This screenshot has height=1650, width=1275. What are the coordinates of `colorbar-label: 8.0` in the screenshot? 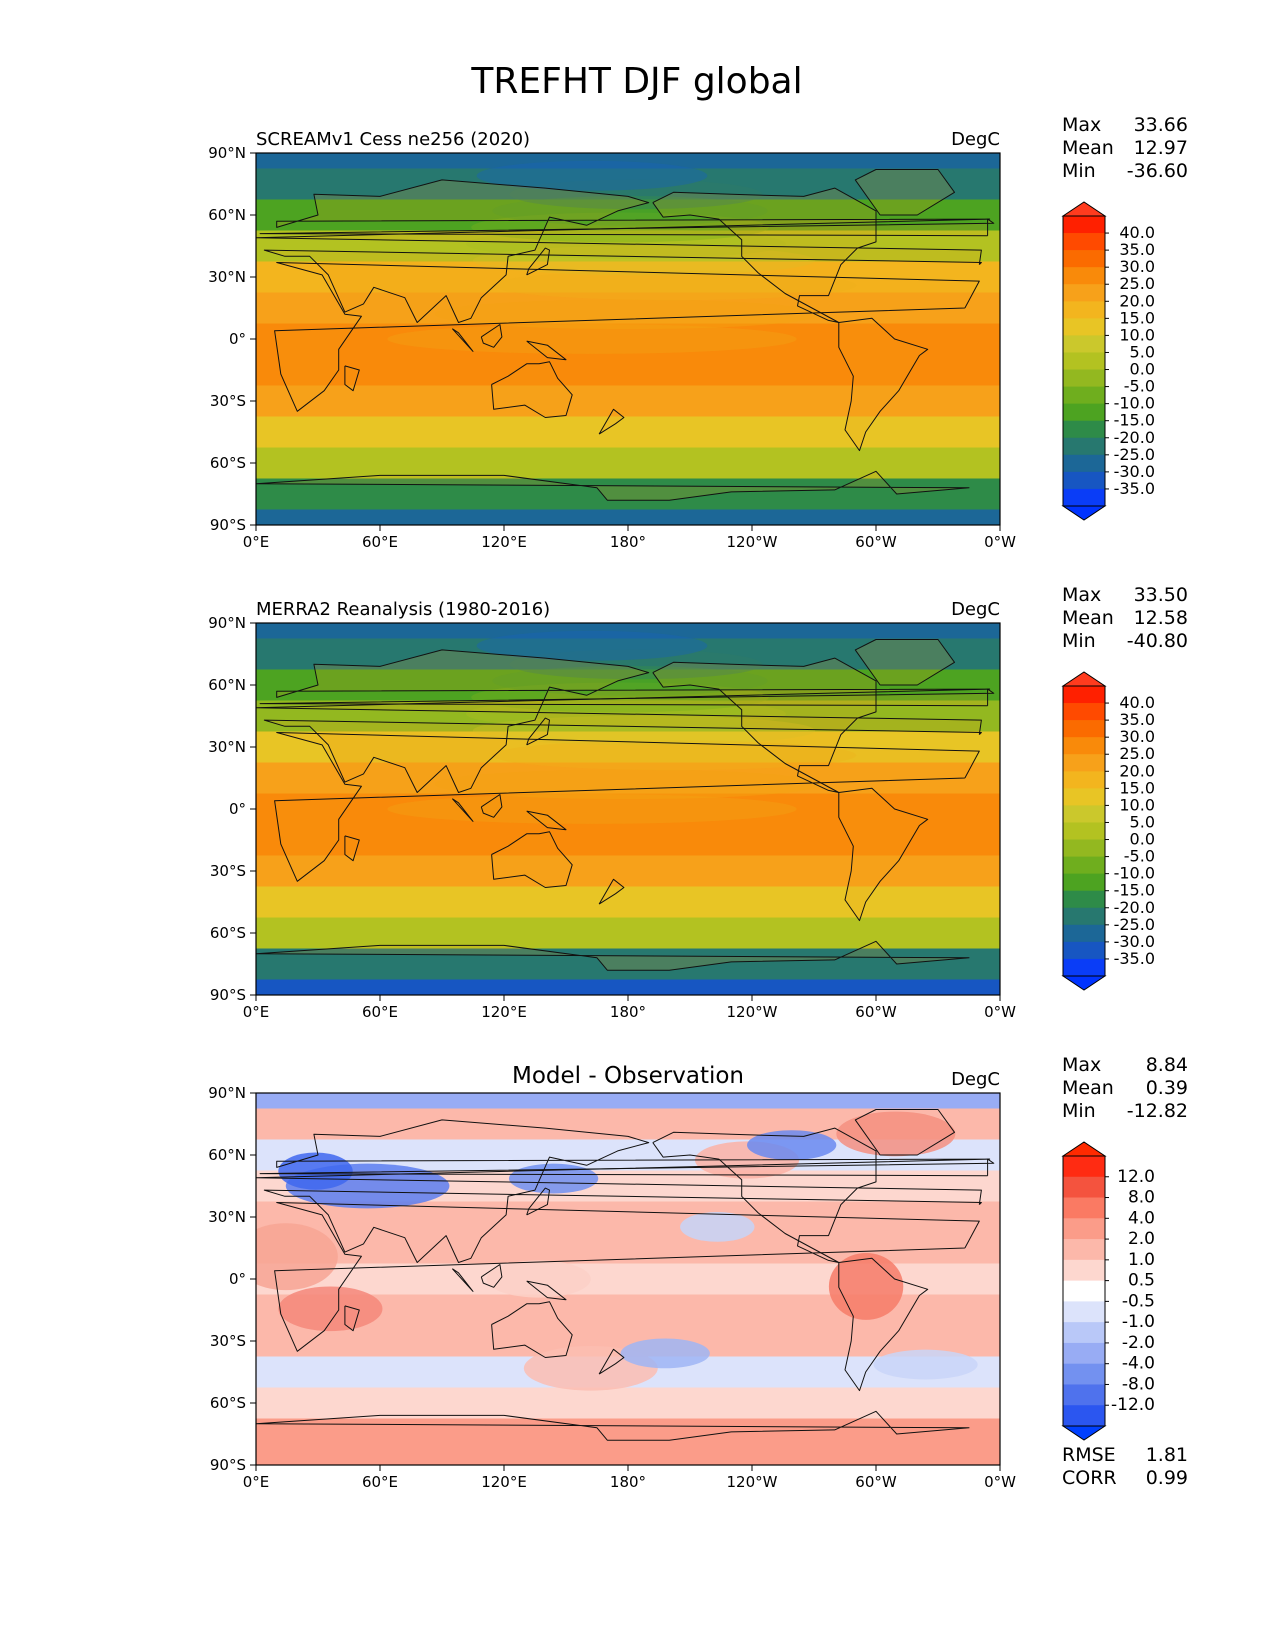 It's located at (1141, 1198).